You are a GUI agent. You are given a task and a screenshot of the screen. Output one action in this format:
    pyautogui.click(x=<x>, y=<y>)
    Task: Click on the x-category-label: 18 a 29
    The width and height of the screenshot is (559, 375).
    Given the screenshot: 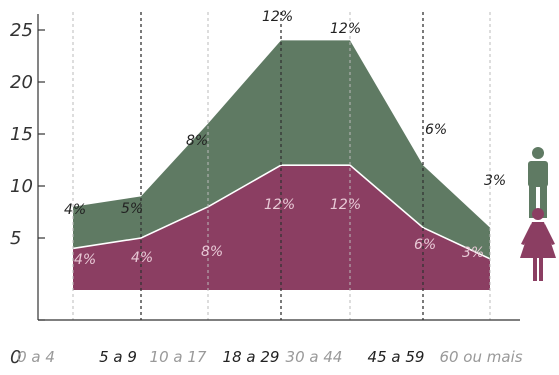 What is the action you would take?
    pyautogui.click(x=251, y=357)
    